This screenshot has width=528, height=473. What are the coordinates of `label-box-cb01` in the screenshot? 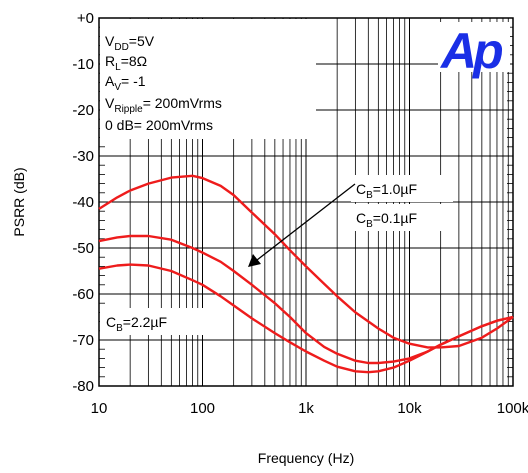 It's located at (402, 217).